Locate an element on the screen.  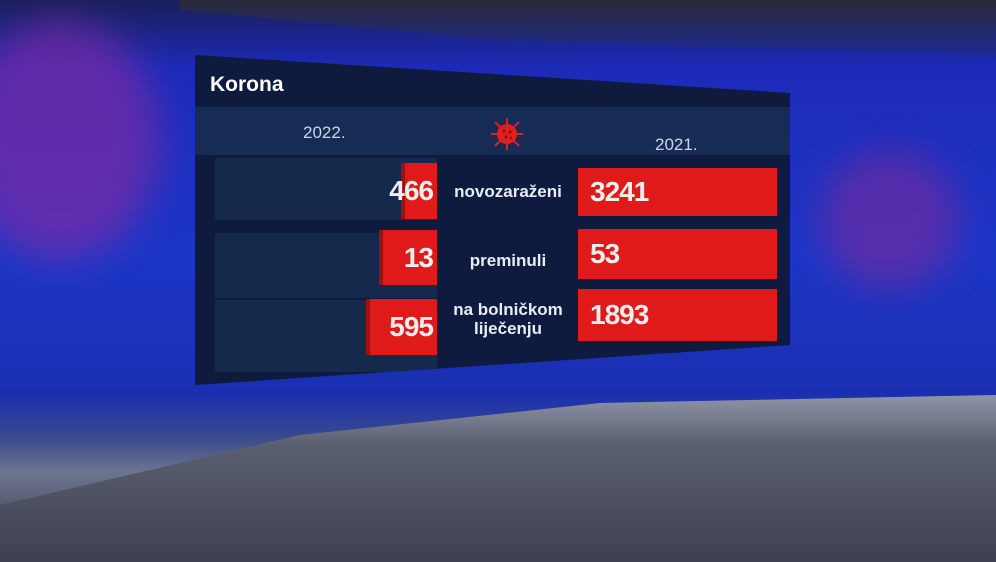
year-2022-label: 2022. is located at coordinates (324, 132).